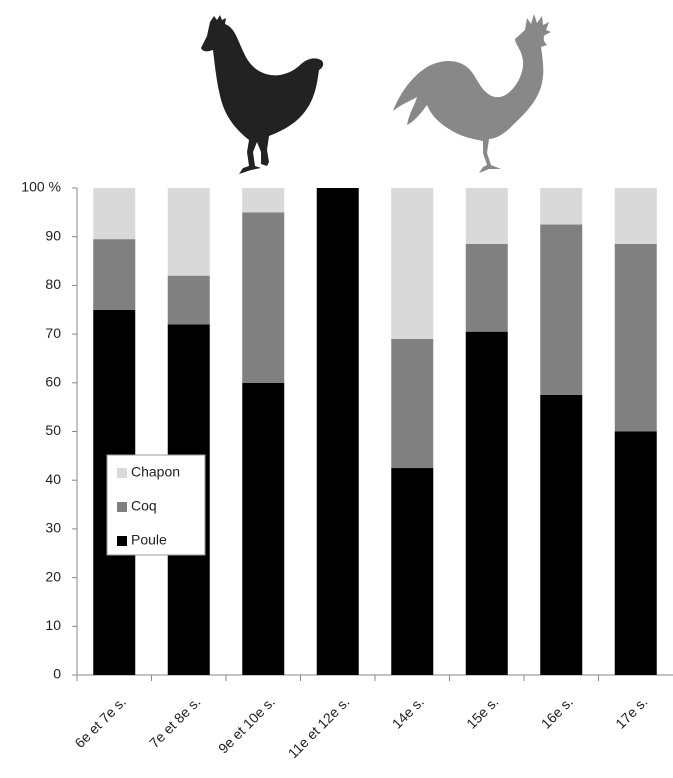 The height and width of the screenshot is (778, 673). Describe the element at coordinates (482, 712) in the screenshot. I see `x-tick-label: 15e s.` at that location.